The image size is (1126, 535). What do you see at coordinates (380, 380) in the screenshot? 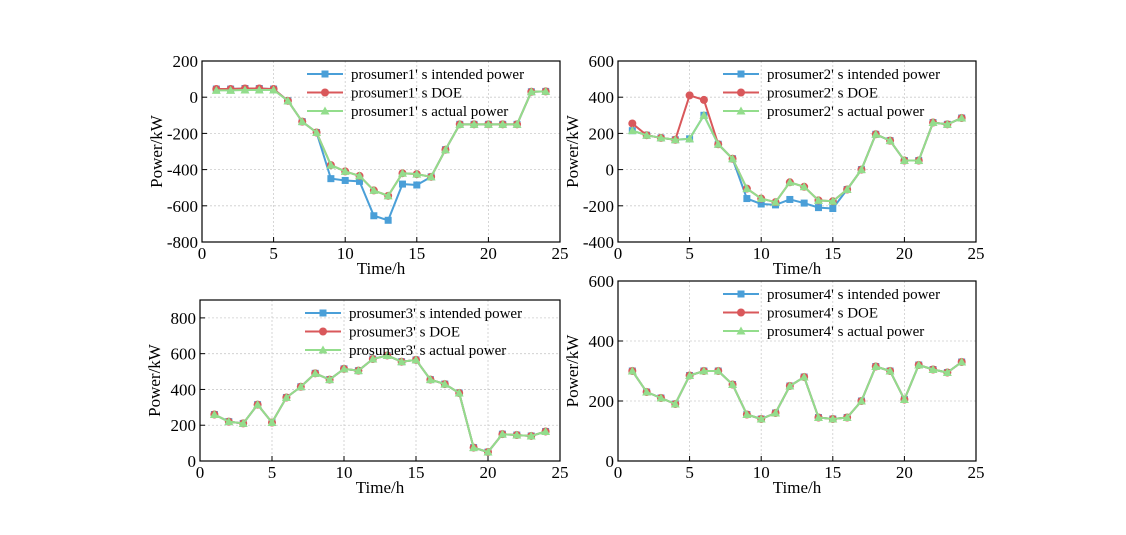
I see `plot-frame` at bounding box center [380, 380].